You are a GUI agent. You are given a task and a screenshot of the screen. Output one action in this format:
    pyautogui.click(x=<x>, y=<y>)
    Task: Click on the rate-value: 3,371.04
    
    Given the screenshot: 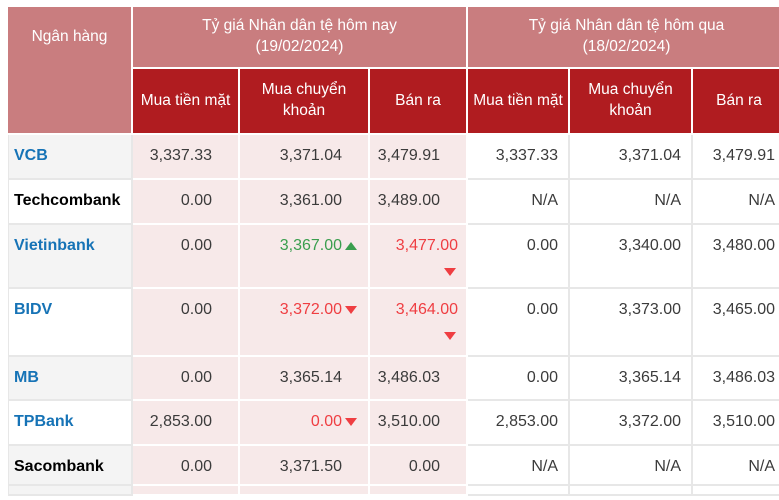 What is the action you would take?
    pyautogui.click(x=310, y=155)
    